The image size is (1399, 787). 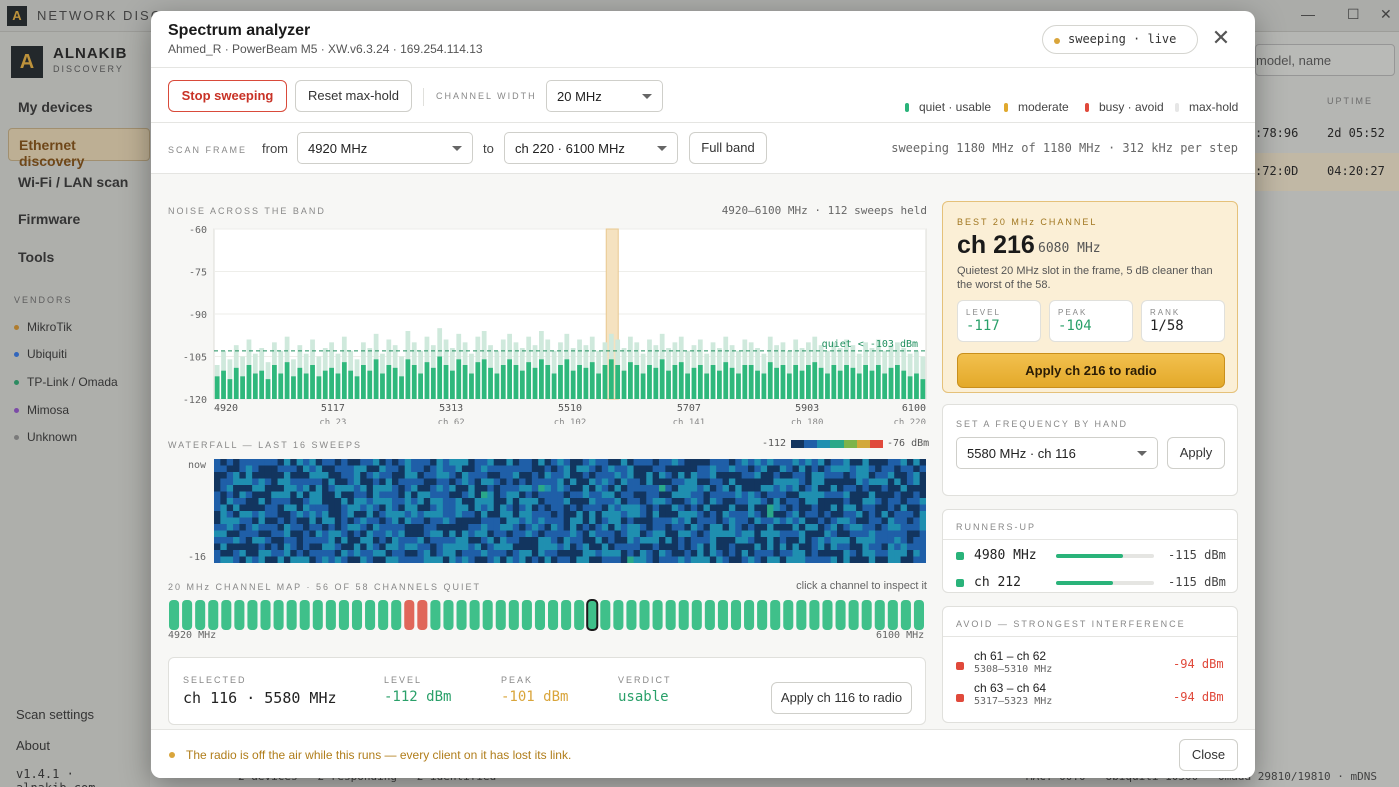 I want to click on status-dot-icon, so click(x=1057, y=41).